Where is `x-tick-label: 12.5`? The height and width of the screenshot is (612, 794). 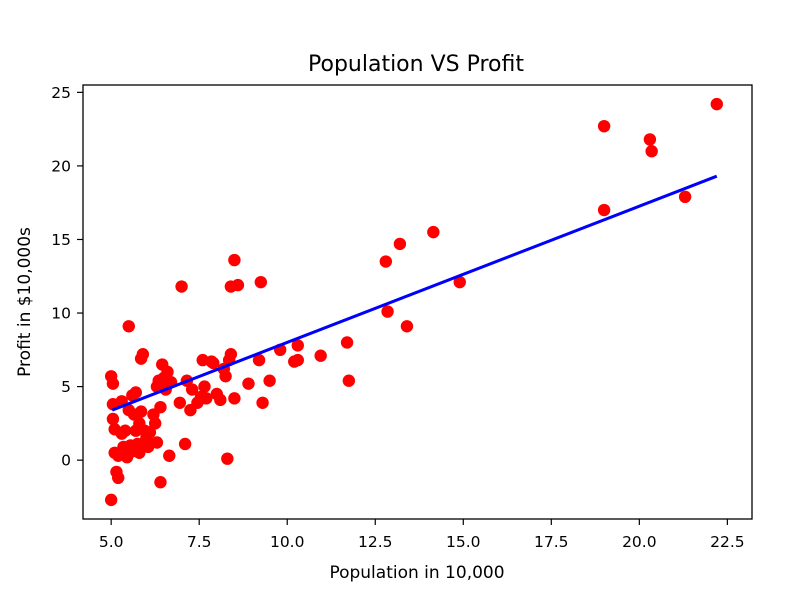
x-tick-label: 12.5 is located at coordinates (375, 542).